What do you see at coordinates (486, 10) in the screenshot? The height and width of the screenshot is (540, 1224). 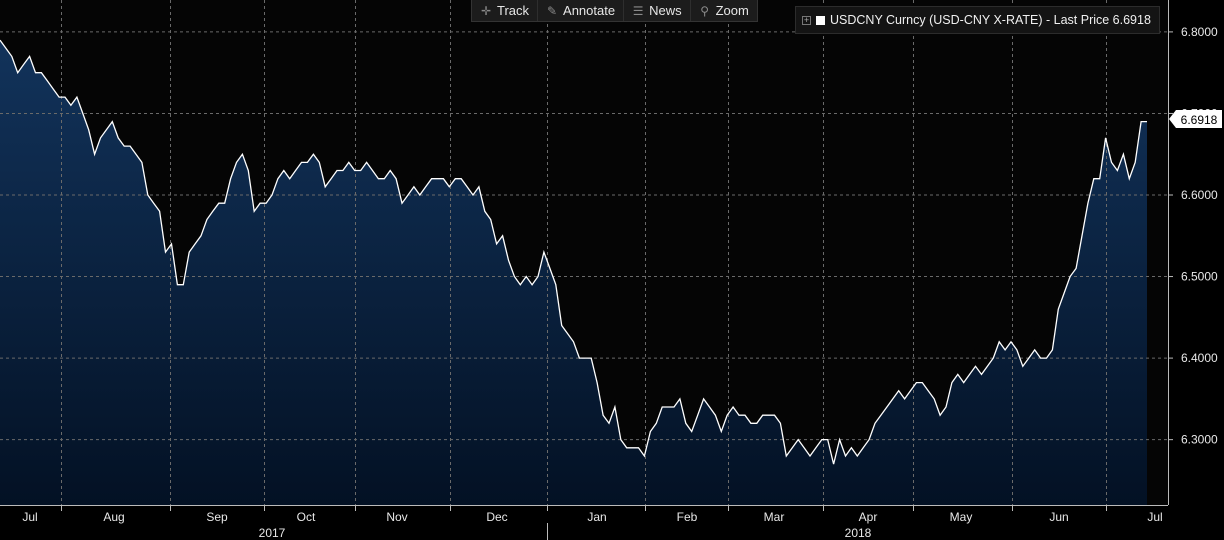 I see `crosshair-icon: ✛` at bounding box center [486, 10].